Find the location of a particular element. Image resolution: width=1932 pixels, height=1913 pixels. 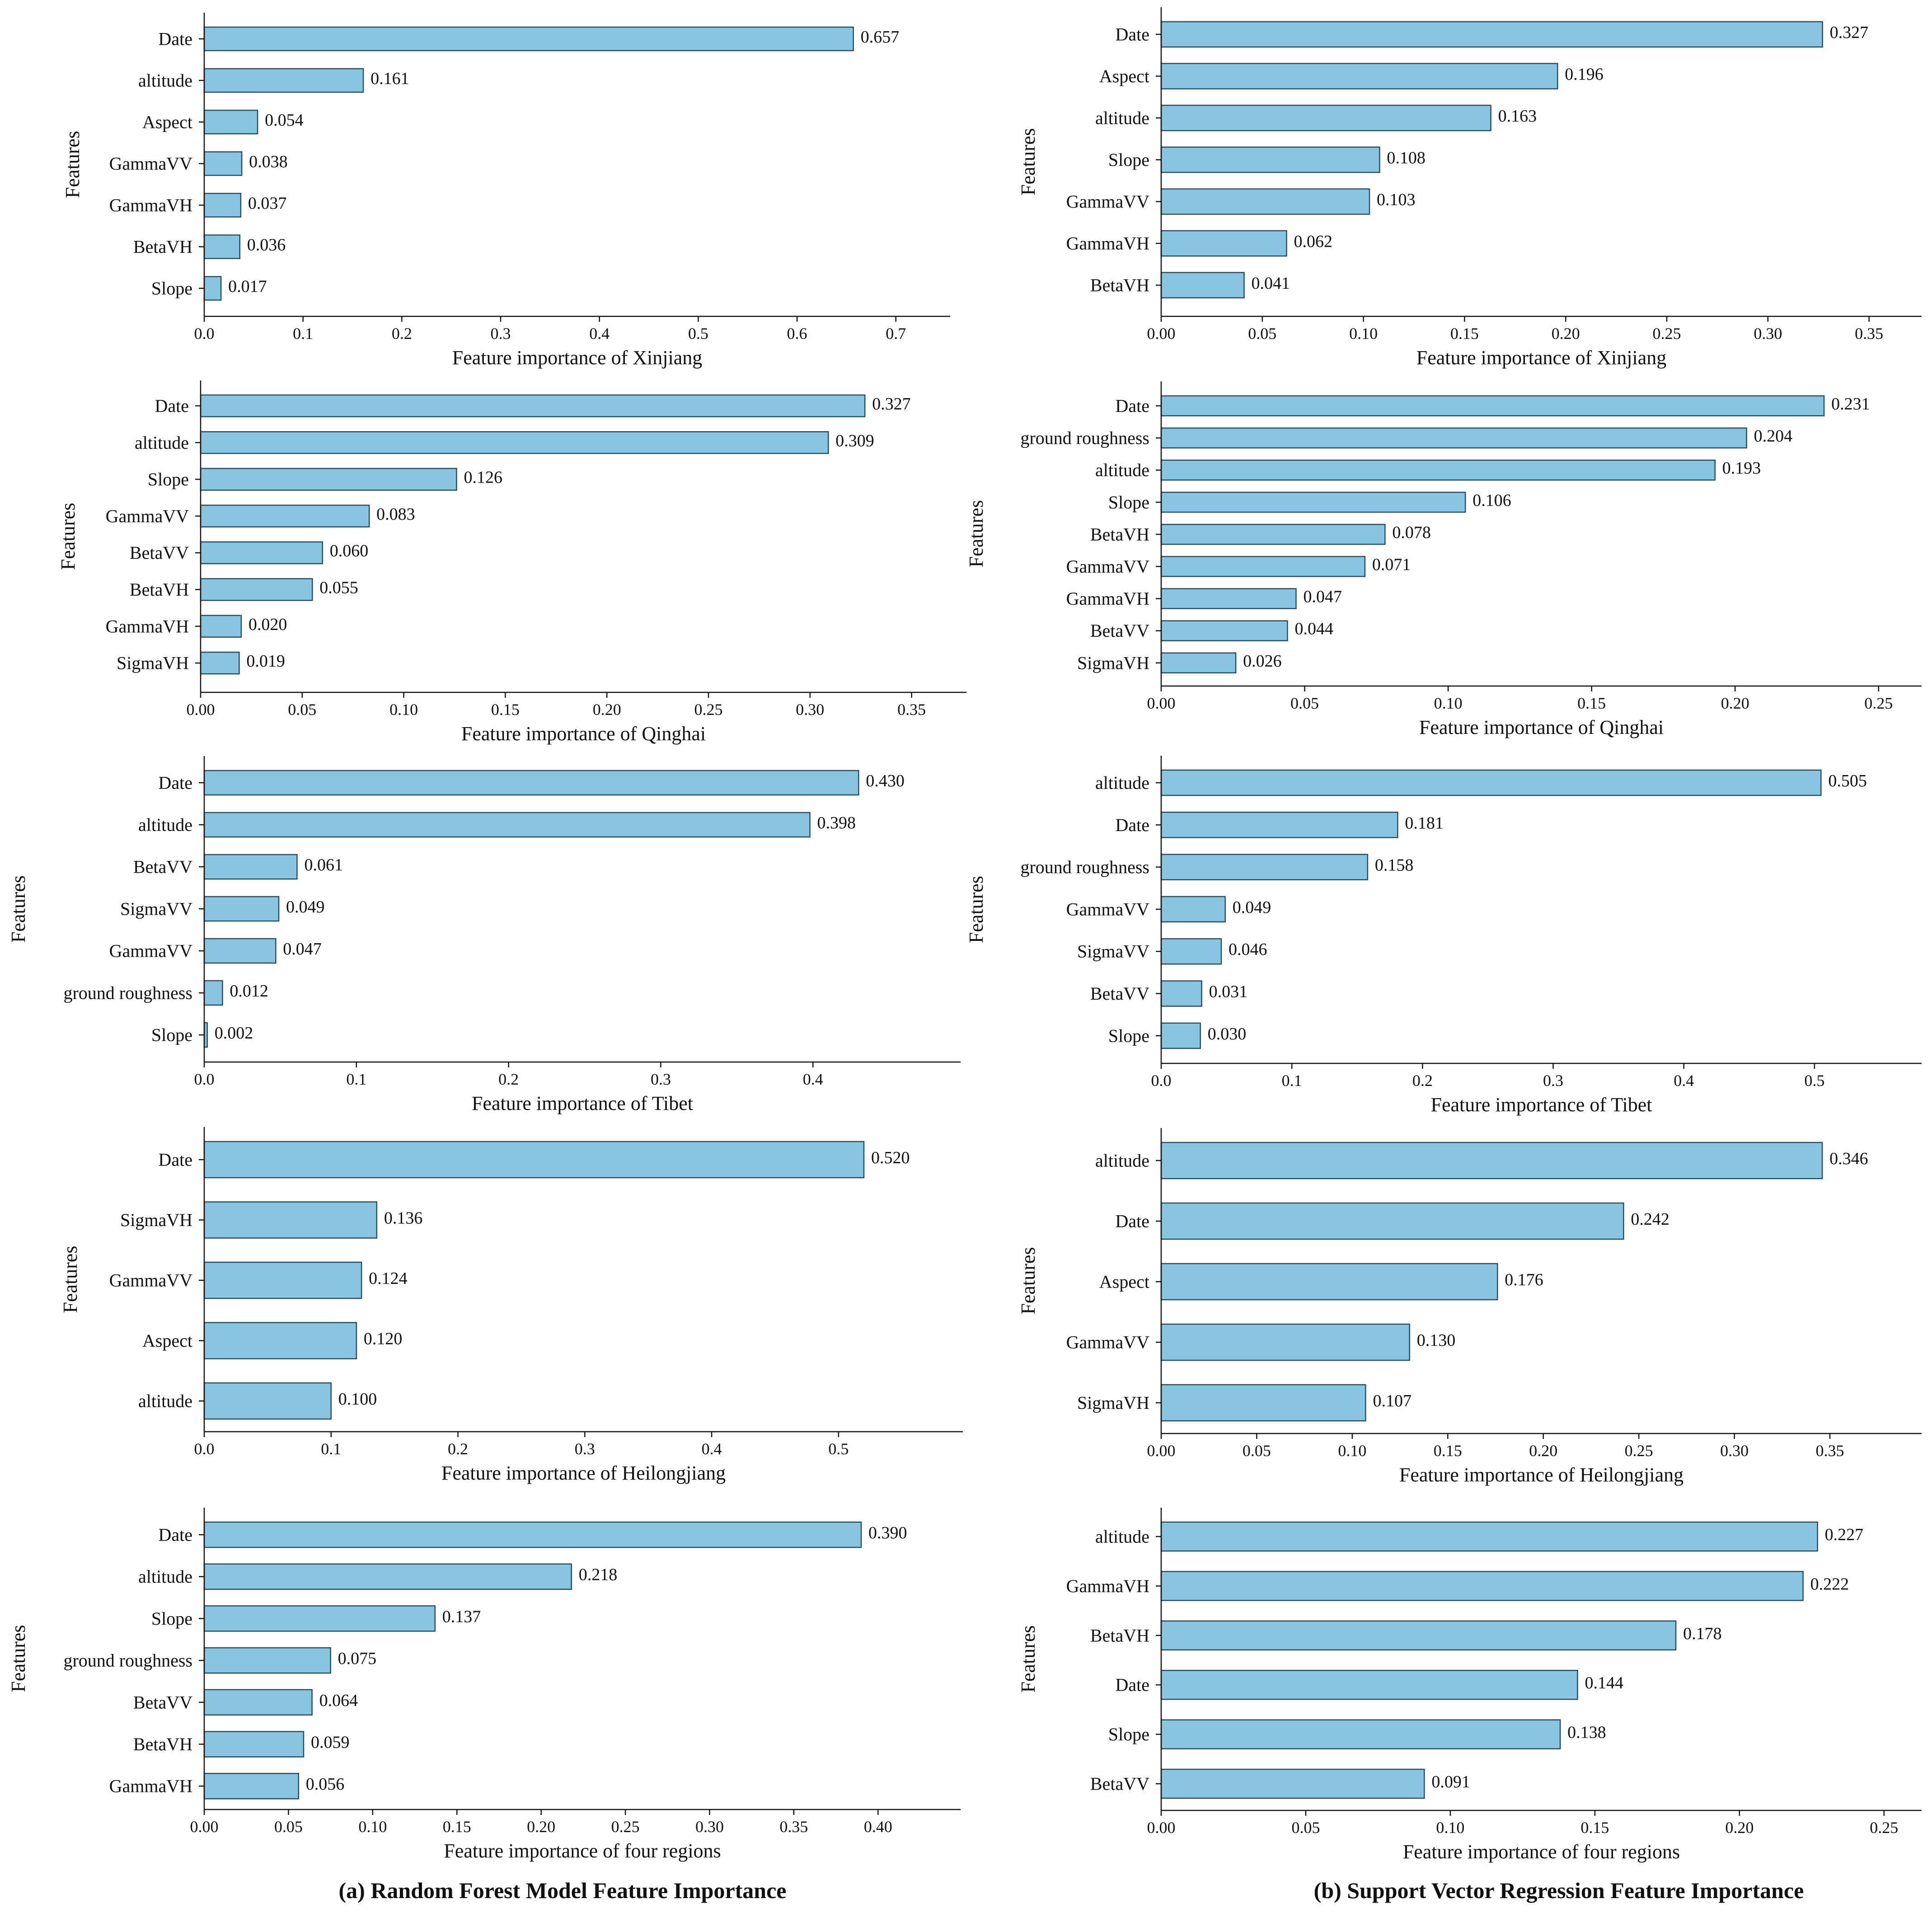

category-label: Aspect is located at coordinates (167, 1340).